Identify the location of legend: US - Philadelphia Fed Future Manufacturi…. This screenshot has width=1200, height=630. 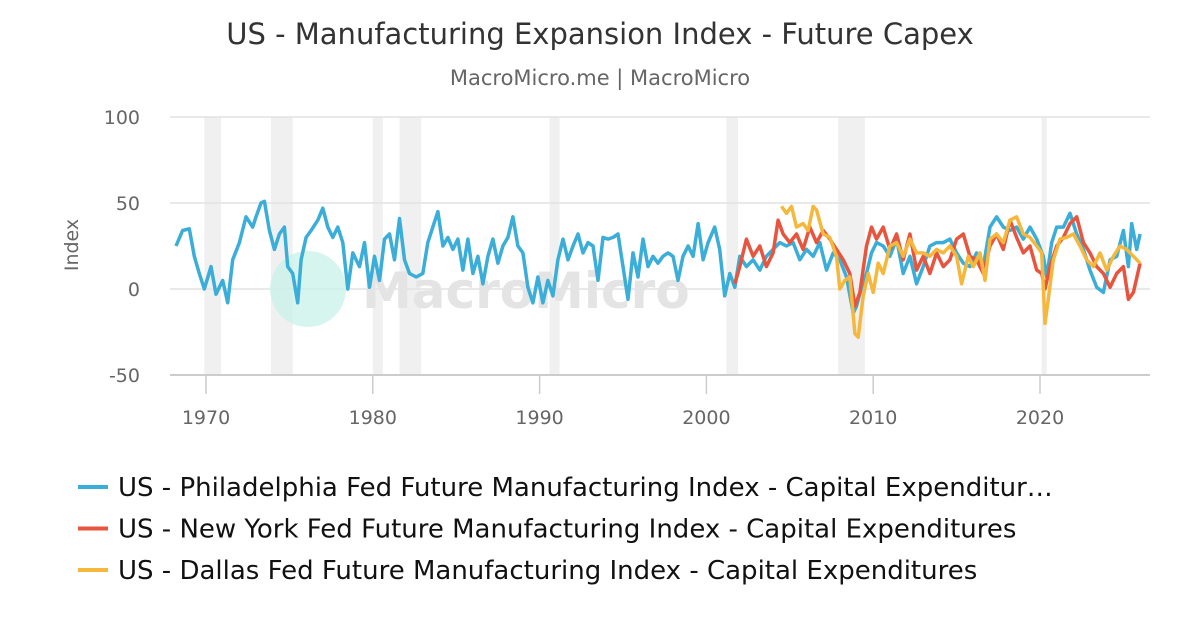
(565, 529).